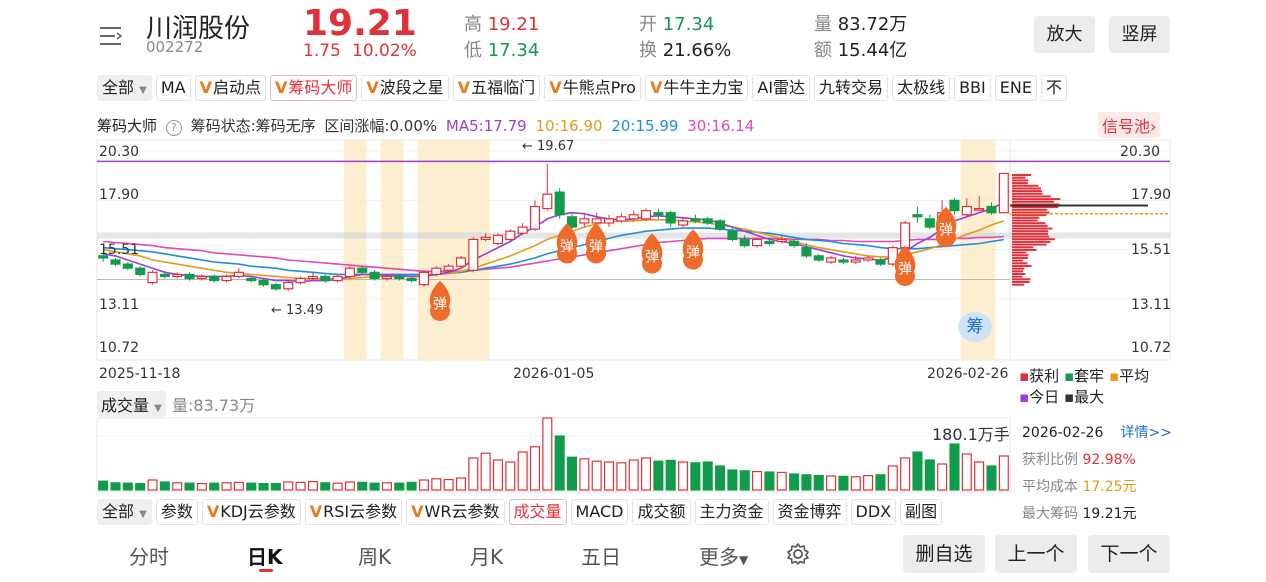  I want to click on menu-icon, so click(112, 36).